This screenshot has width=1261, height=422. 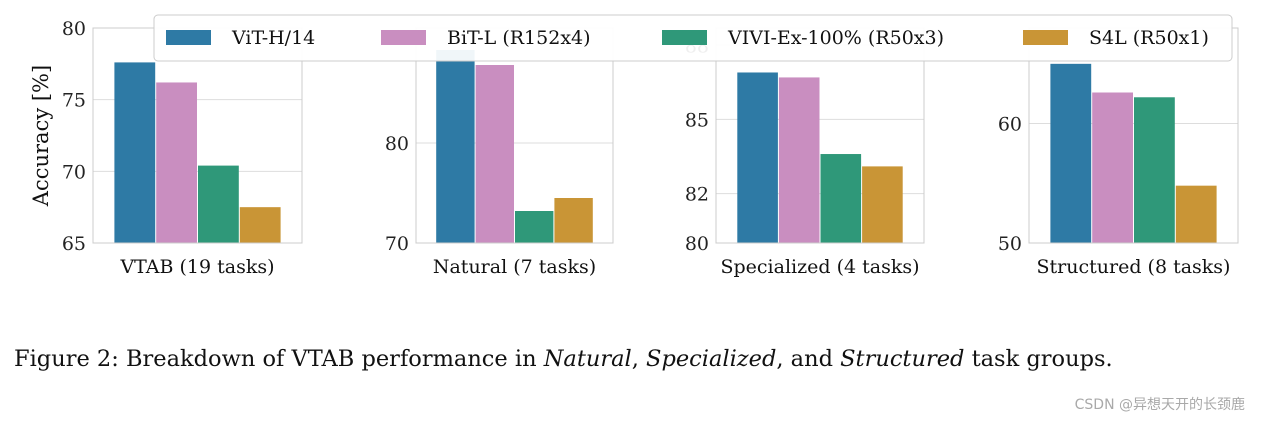 What do you see at coordinates (1038, 359) in the screenshot?
I see `caption-suffix: task groups.` at bounding box center [1038, 359].